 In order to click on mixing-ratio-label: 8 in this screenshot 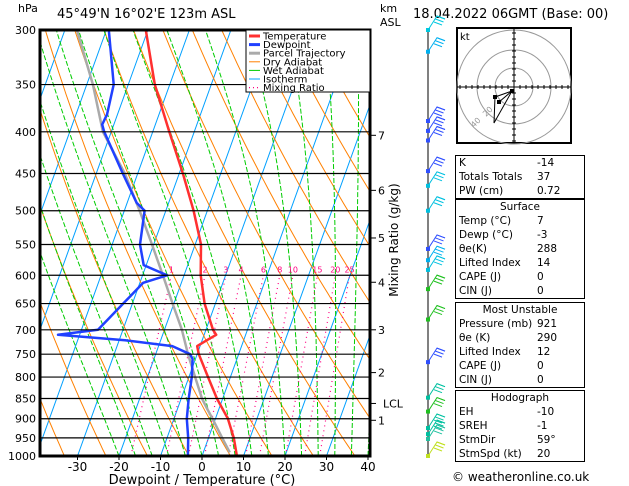, I will do `click(279, 269)`.